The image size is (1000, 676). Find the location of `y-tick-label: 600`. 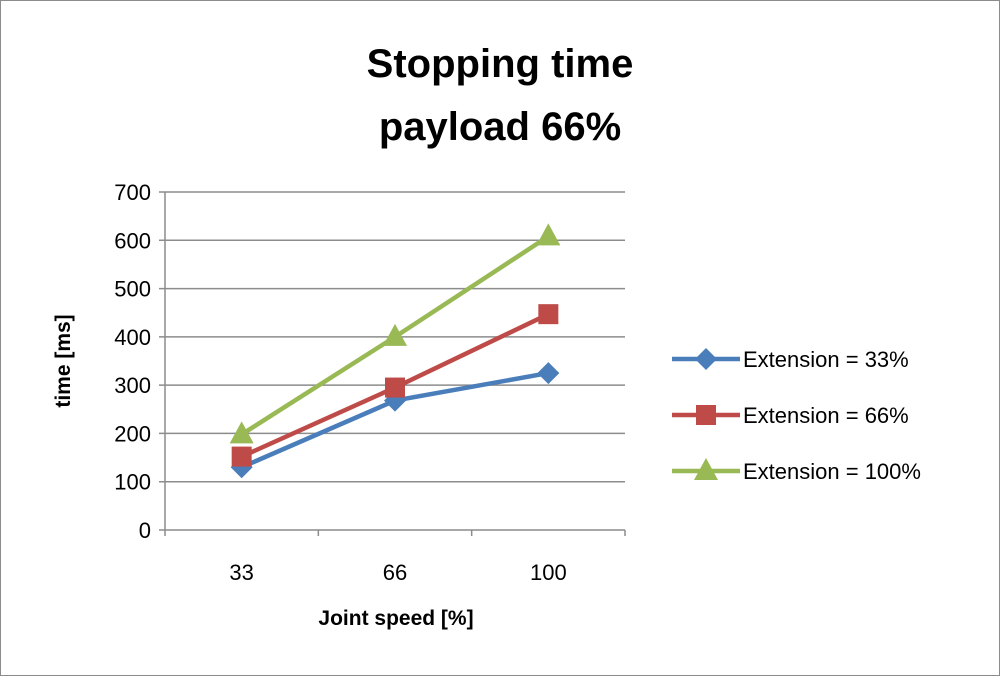

y-tick-label: 600 is located at coordinates (132, 240).